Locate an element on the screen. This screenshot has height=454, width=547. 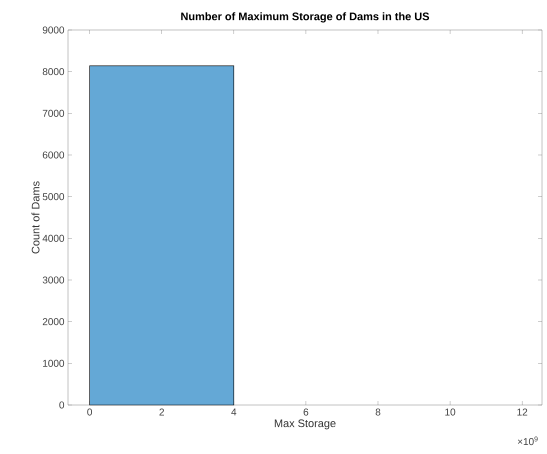
y-tick-label: 5000 is located at coordinates (53, 196).